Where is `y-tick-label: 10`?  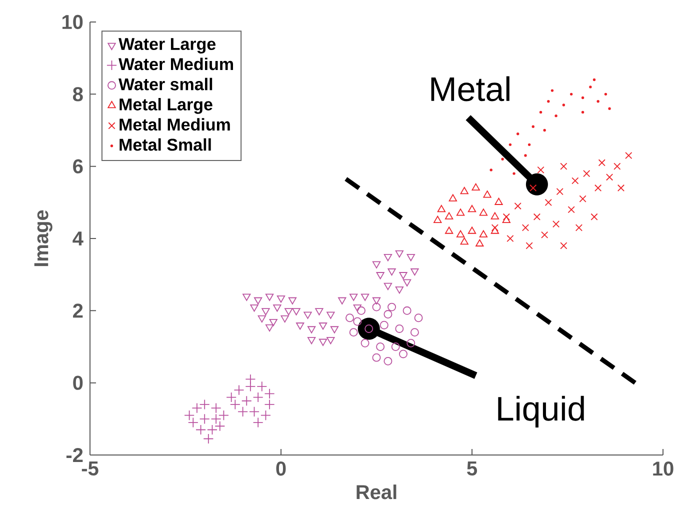 y-tick-label: 10 is located at coordinates (72, 22).